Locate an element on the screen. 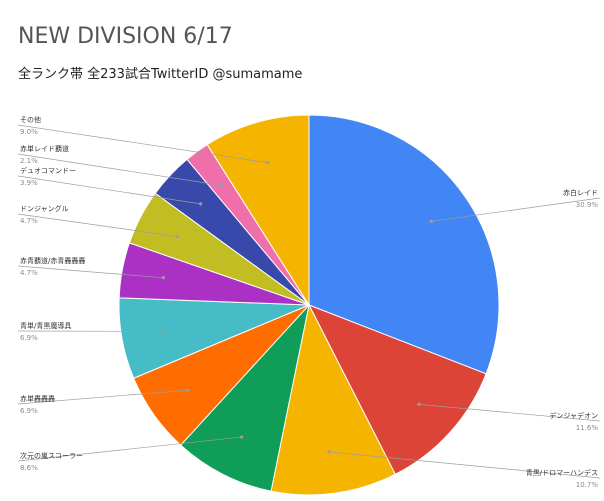  slice-label-2: 青黒/ドロマーハンデス 10.7% is located at coordinates (464, 469).